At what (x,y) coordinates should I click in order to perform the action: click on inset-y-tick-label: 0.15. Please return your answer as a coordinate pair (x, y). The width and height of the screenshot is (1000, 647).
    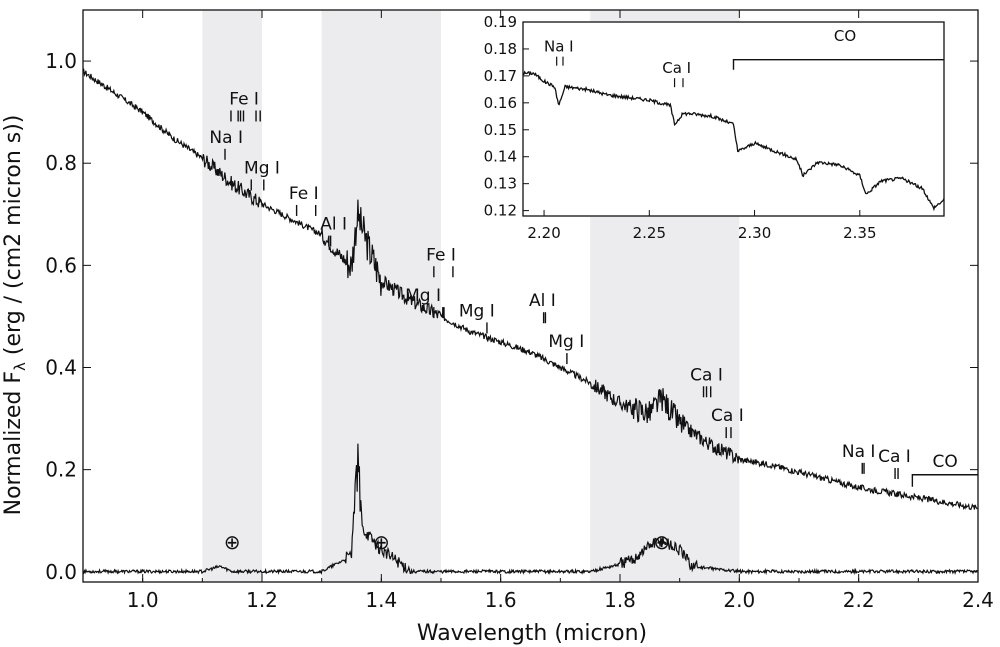
    Looking at the image, I should click on (500, 130).